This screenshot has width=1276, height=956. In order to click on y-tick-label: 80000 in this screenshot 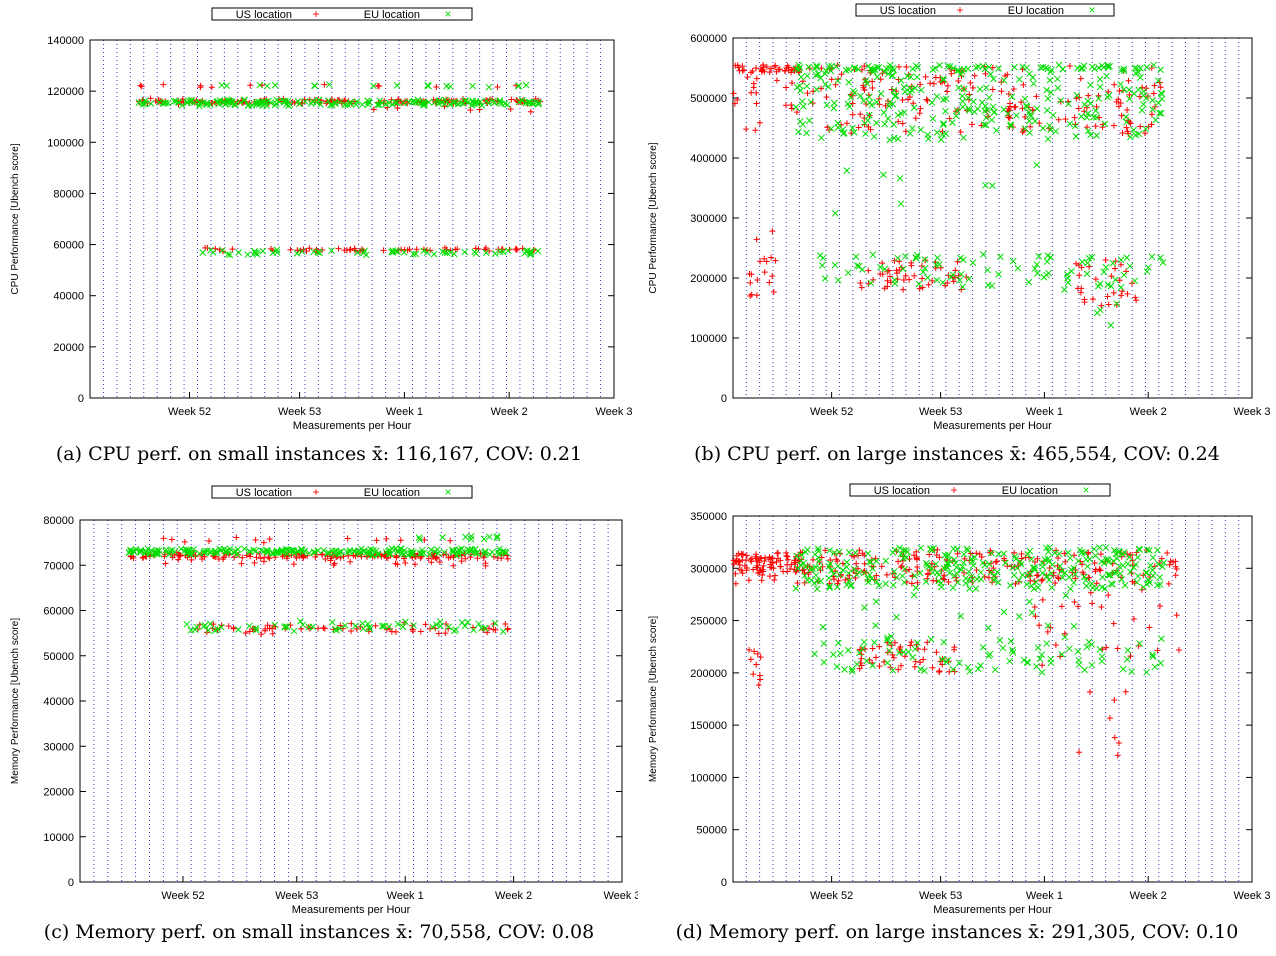, I will do `click(68, 194)`.